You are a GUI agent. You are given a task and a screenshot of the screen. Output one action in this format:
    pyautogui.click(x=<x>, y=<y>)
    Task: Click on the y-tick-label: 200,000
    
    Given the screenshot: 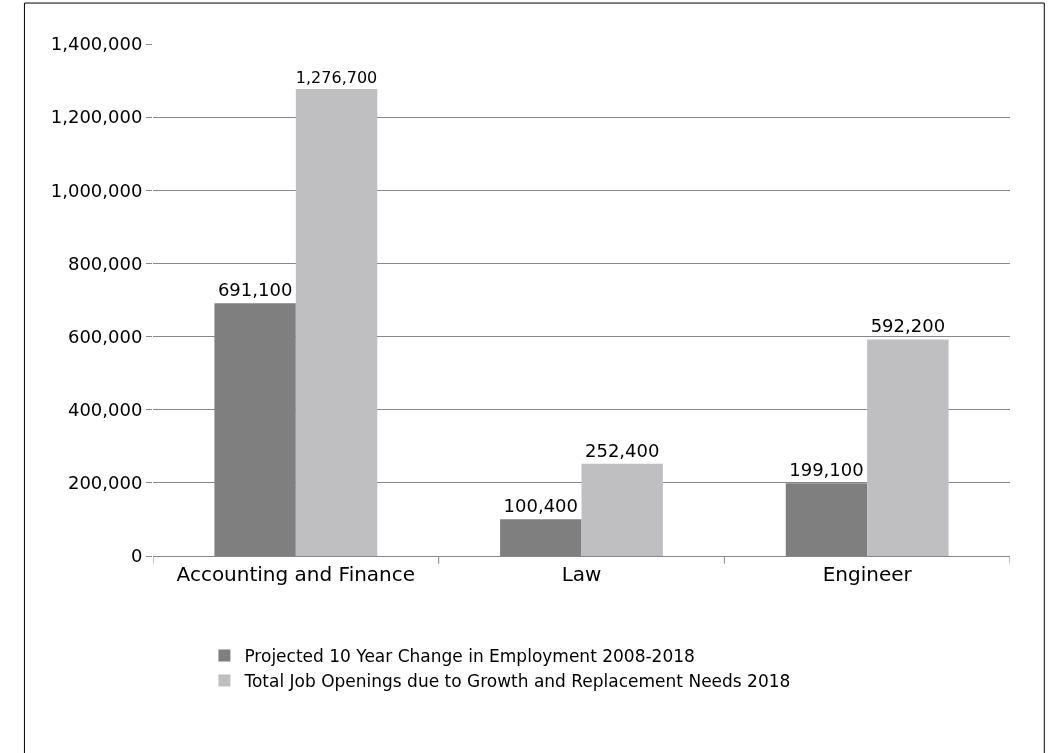 What is the action you would take?
    pyautogui.click(x=105, y=483)
    